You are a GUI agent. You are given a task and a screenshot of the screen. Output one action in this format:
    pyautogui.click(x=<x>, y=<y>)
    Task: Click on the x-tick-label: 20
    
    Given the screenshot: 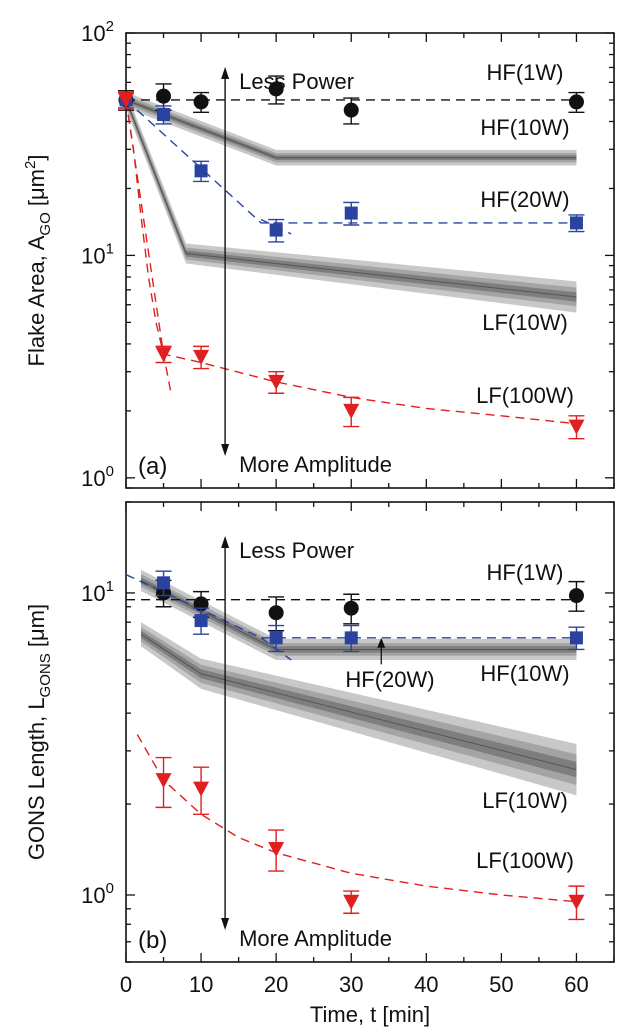 What is the action you would take?
    pyautogui.click(x=276, y=984)
    